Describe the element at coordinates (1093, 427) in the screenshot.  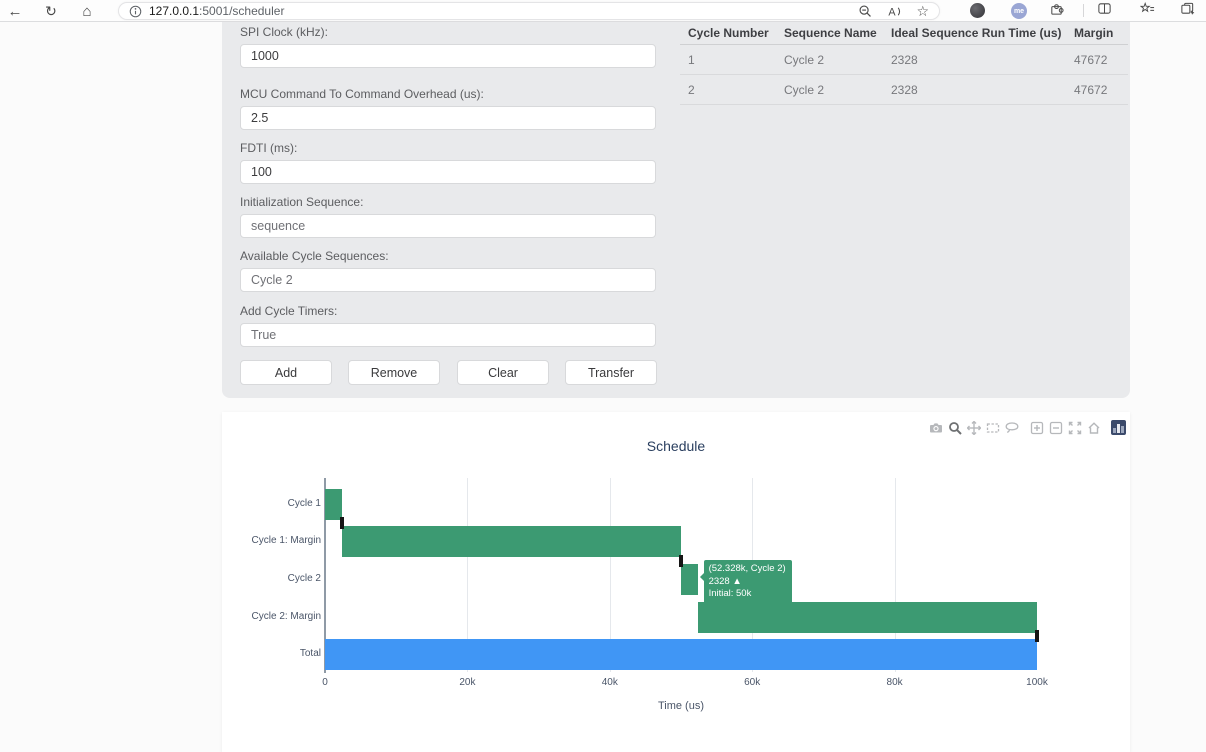
I see `reset-axes-icon` at that location.